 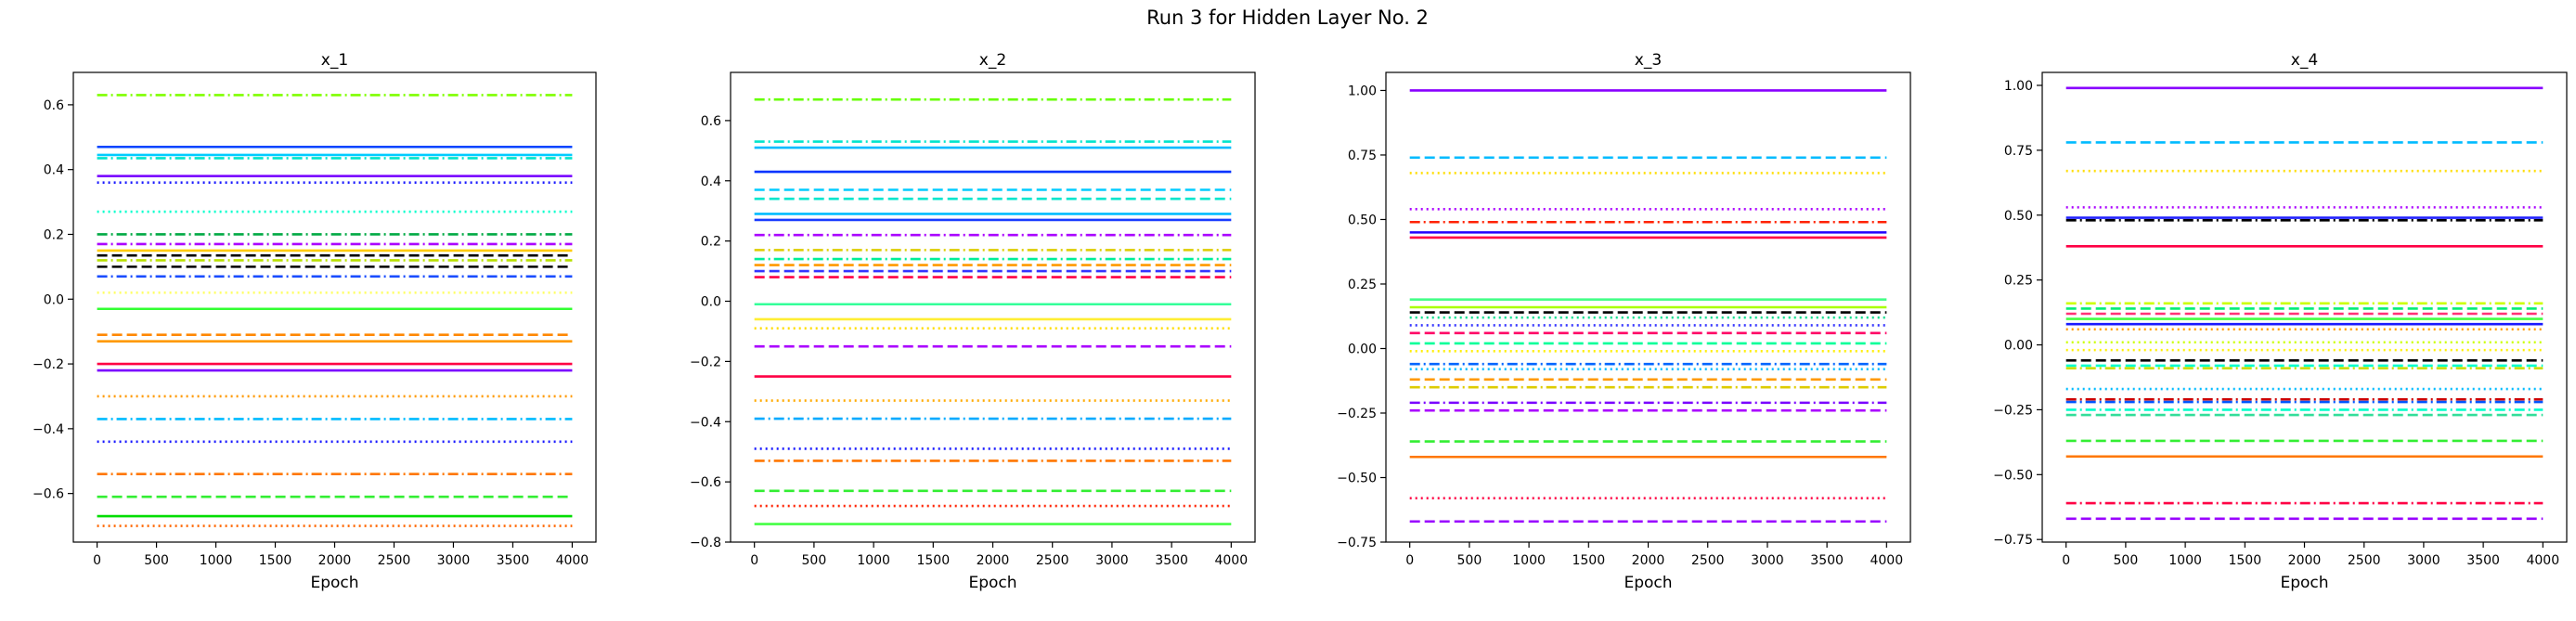 I want to click on subplot-title: x_3, so click(x=1648, y=60).